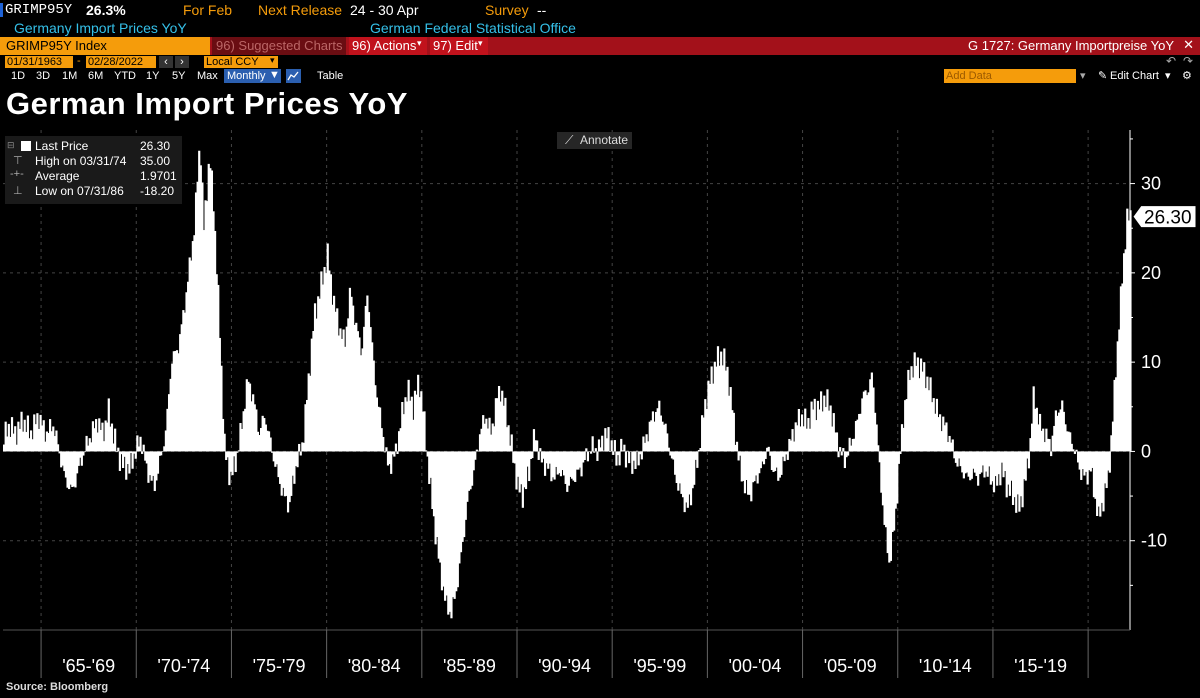 This screenshot has width=1200, height=698. Describe the element at coordinates (1010, 76) in the screenshot. I see `add-data-input: Add Data` at that location.